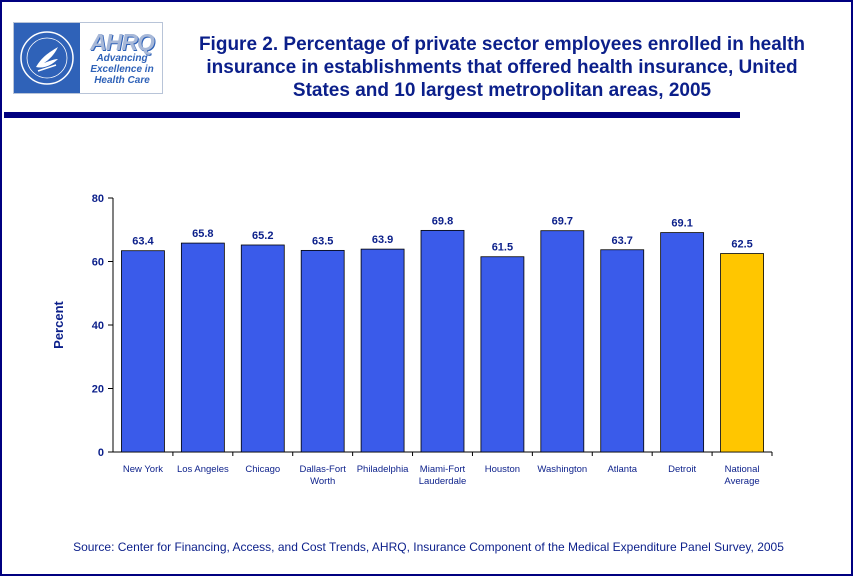 The image size is (853, 576). I want to click on x-tick-label: Lauderdale, so click(443, 481).